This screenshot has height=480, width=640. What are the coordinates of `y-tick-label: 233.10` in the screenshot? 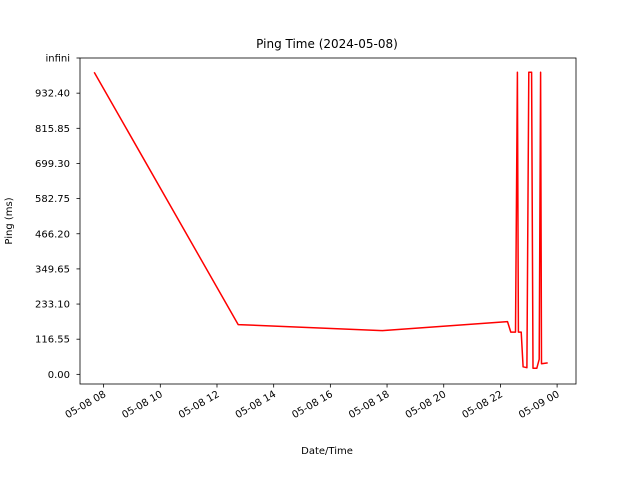 It's located at (52, 305).